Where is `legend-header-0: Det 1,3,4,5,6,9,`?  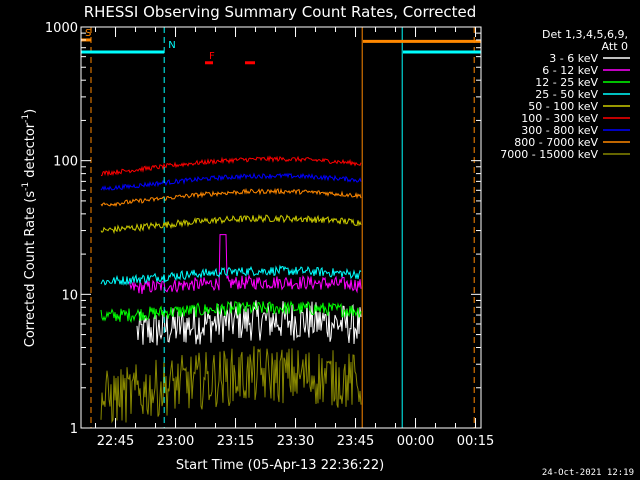 legend-header-0: Det 1,3,4,5,6,9, is located at coordinates (585, 34).